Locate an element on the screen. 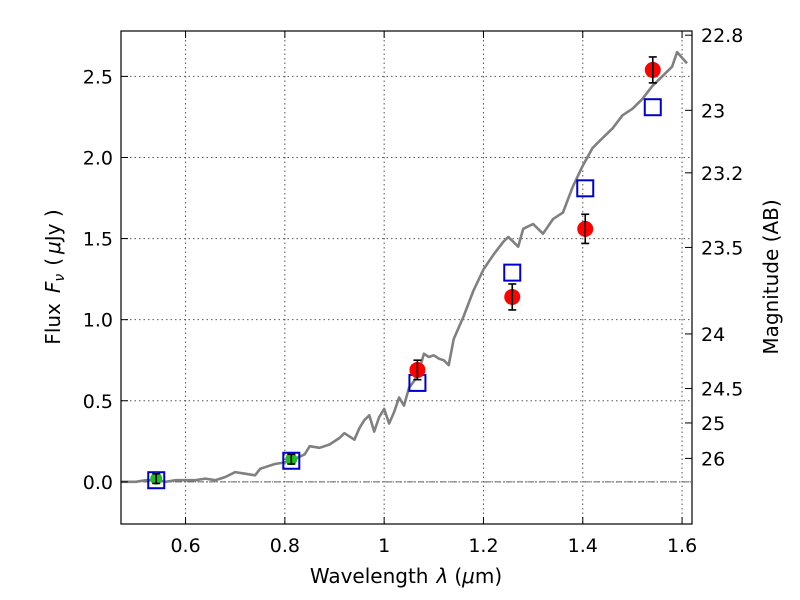 This screenshot has height=600, width=800. mag-tick-label: 26 is located at coordinates (713, 459).